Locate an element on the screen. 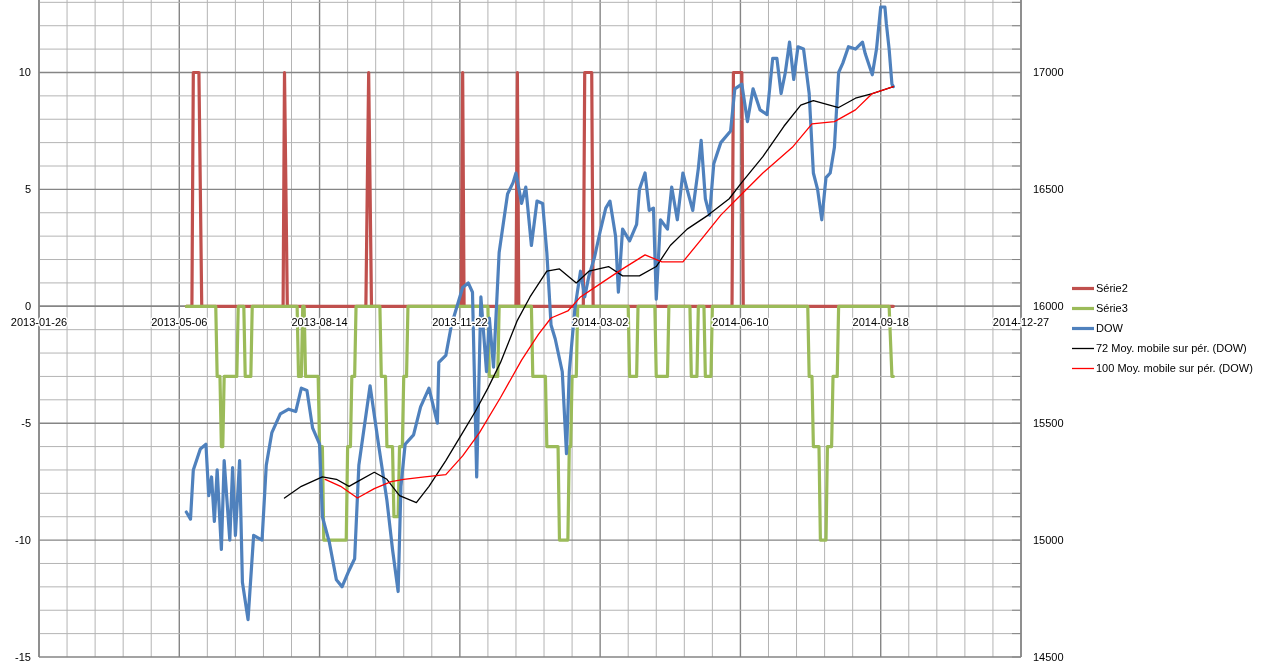 The image size is (1263, 662). y-tick-label: -15 is located at coordinates (23, 656).